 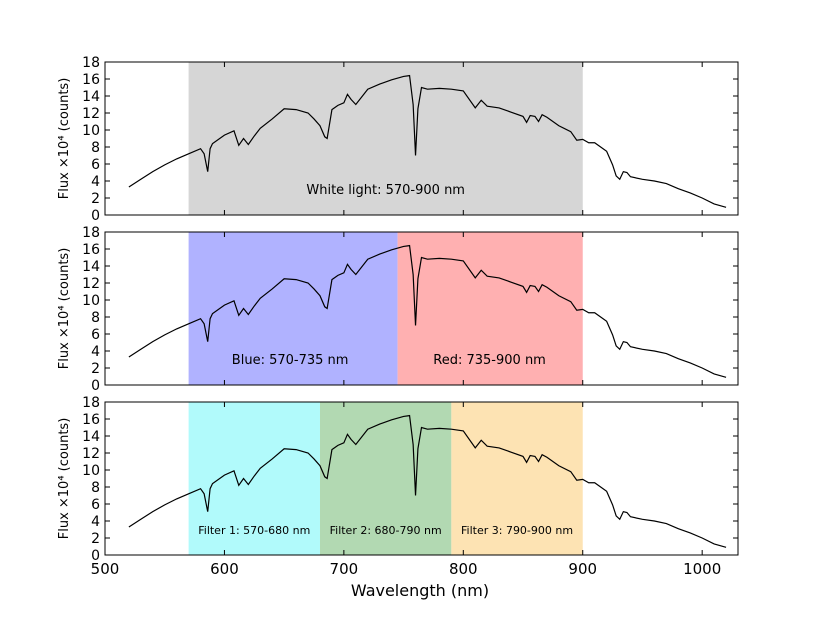 I want to click on ytick-label-2-8: 16, so click(x=91, y=250).